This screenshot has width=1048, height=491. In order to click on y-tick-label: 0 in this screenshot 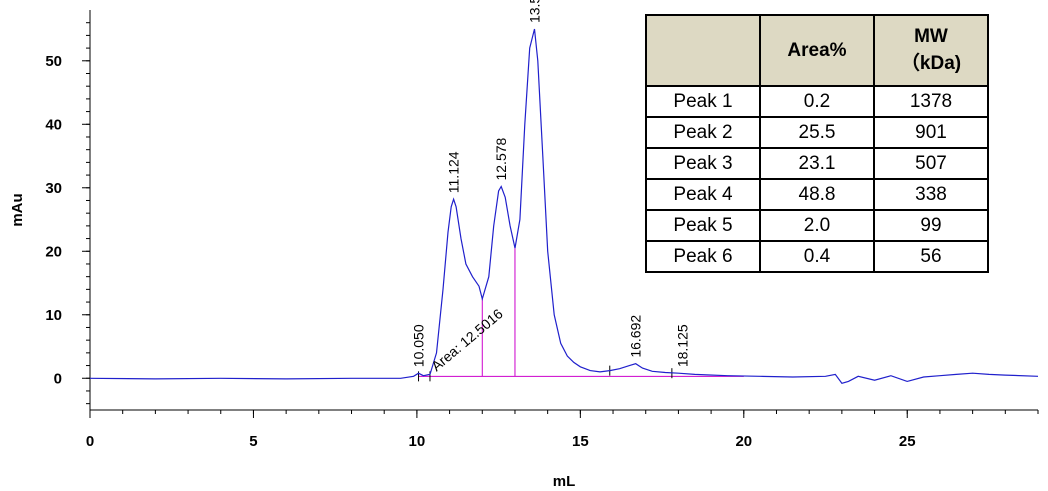, I will do `click(58, 378)`.